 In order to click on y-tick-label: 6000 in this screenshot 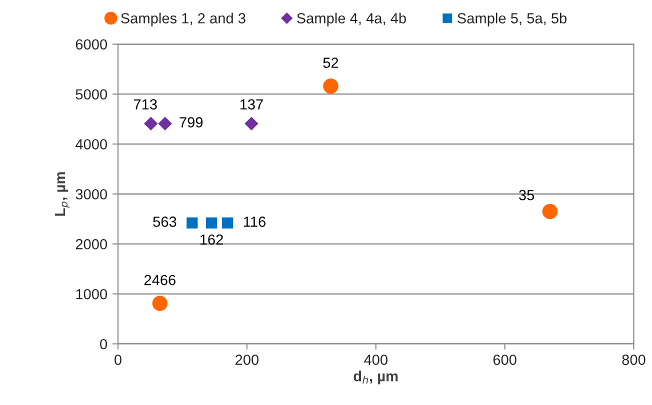, I will do `click(92, 44)`.